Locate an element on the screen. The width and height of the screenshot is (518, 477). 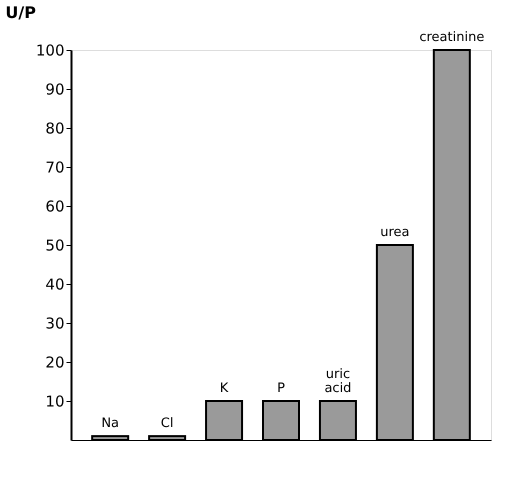
x-tick-label: P is located at coordinates (281, 388).